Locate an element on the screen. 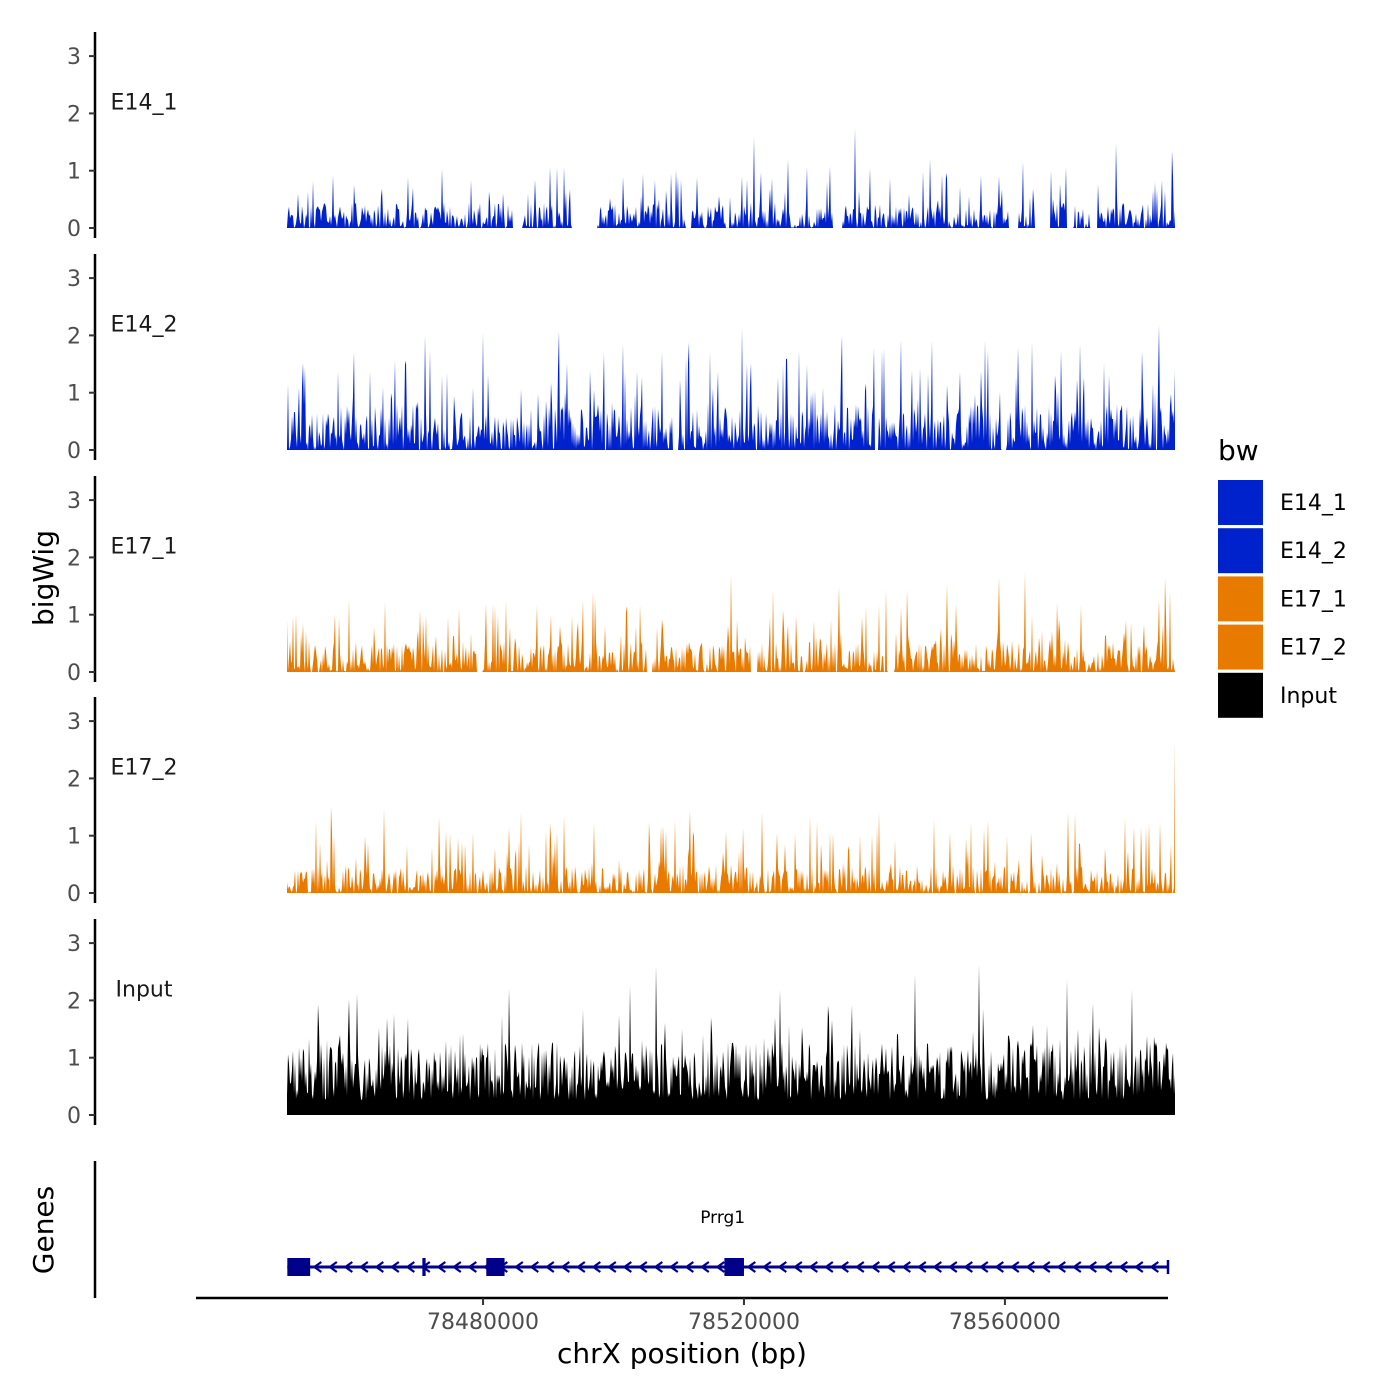 The width and height of the screenshot is (1400, 1400). legend-label: E14_1 is located at coordinates (1313, 503).